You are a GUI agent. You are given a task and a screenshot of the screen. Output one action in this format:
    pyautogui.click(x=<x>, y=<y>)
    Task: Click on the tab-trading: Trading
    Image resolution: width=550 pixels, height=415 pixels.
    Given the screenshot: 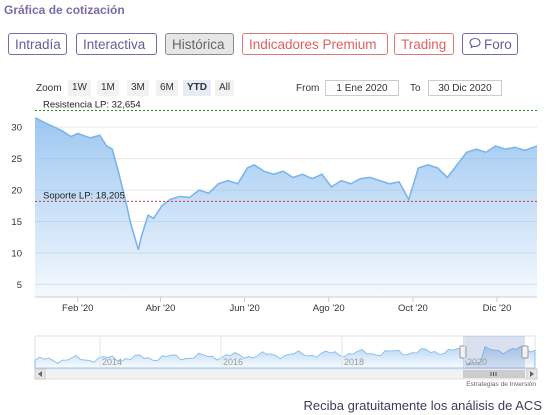 What is the action you would take?
    pyautogui.click(x=424, y=44)
    